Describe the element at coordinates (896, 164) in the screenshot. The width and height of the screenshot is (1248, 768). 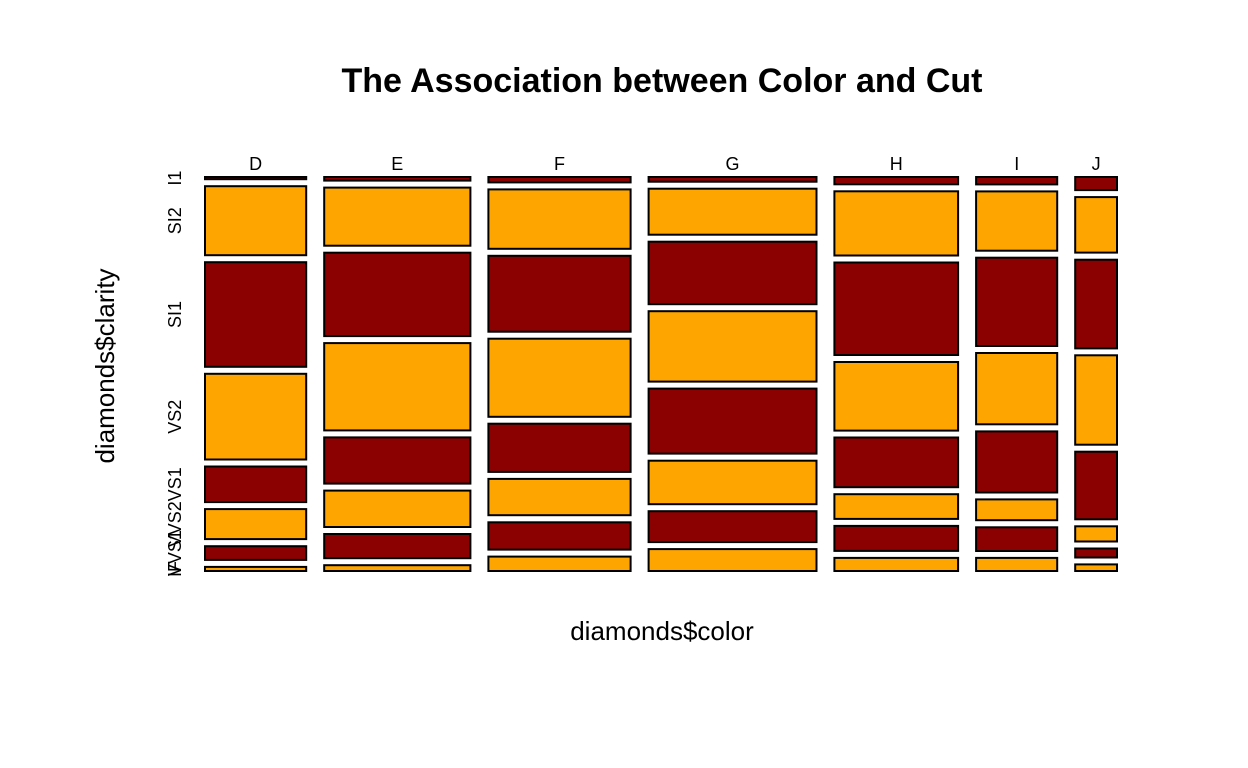
I see `column-label-h: H` at that location.